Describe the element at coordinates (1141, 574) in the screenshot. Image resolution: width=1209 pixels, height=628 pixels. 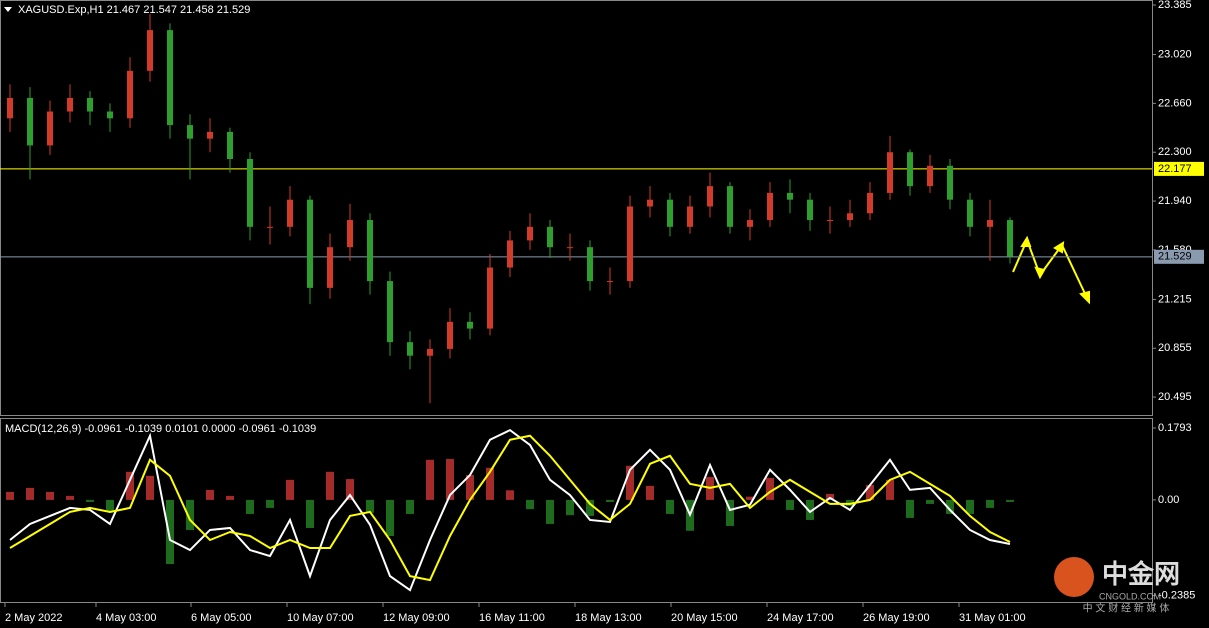
I see `logo-brand: 中金网` at that location.